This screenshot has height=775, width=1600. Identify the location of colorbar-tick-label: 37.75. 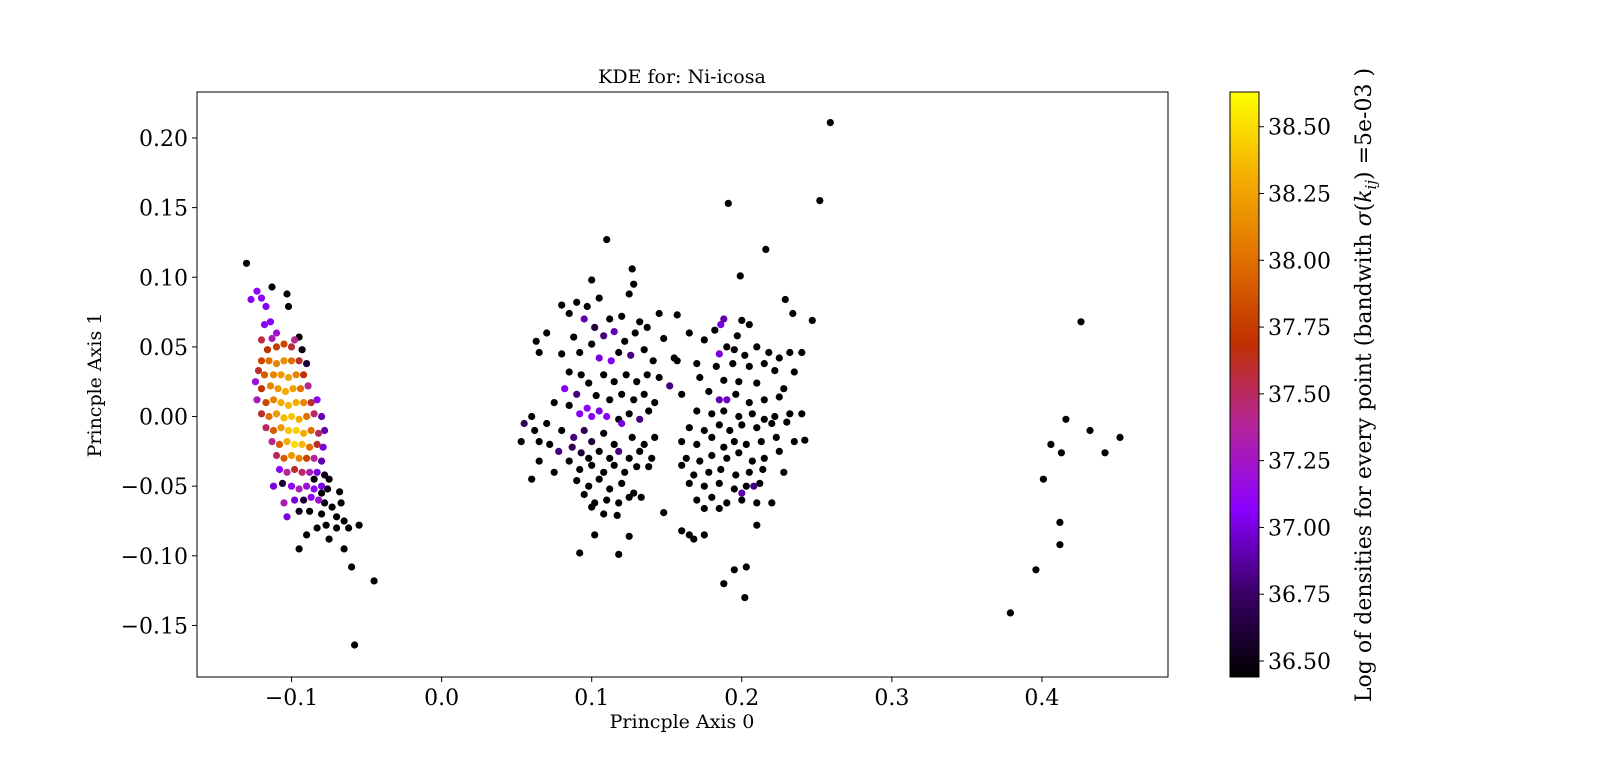
(1299, 328).